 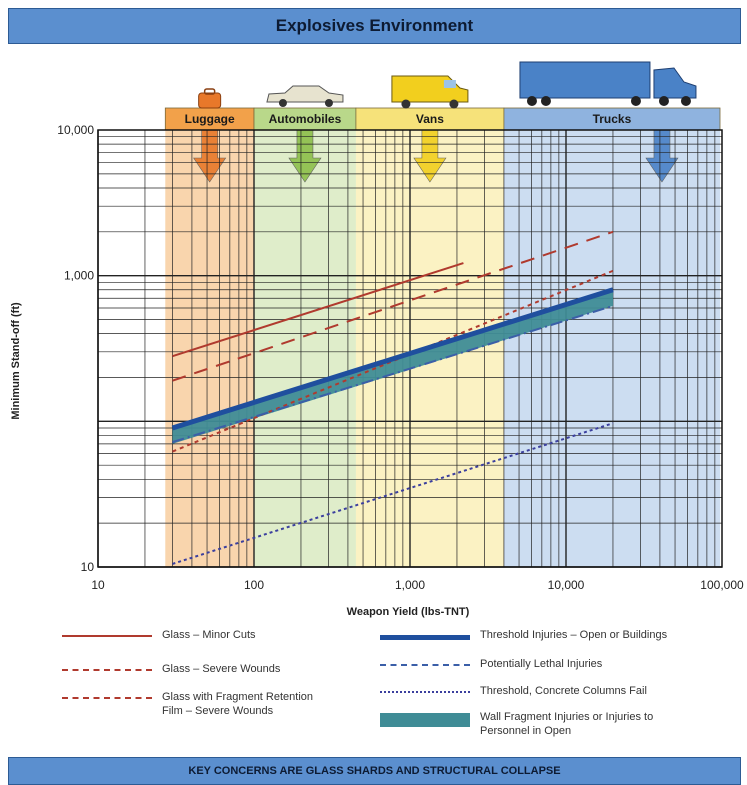 I want to click on y-tick-label: 10, so click(x=88, y=567).